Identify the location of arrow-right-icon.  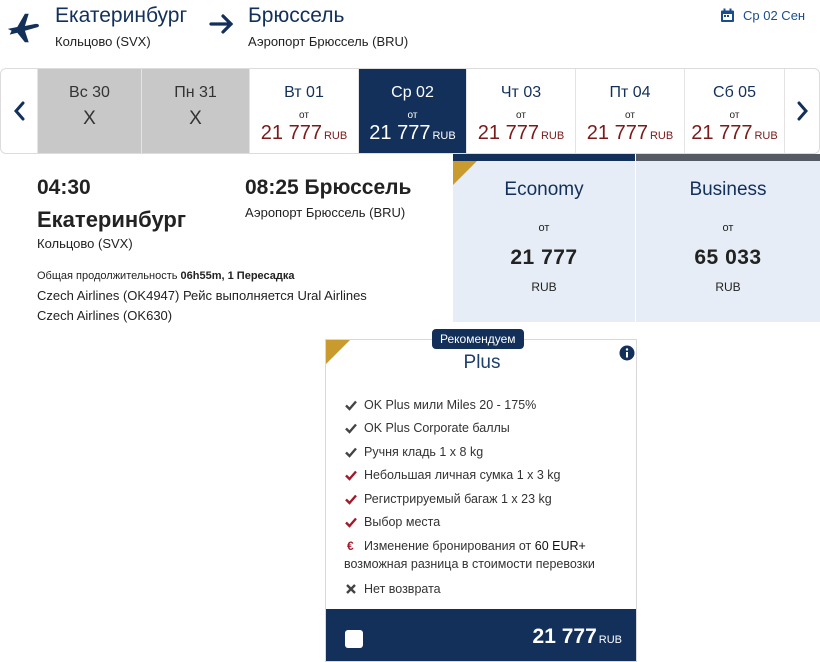
(221, 24).